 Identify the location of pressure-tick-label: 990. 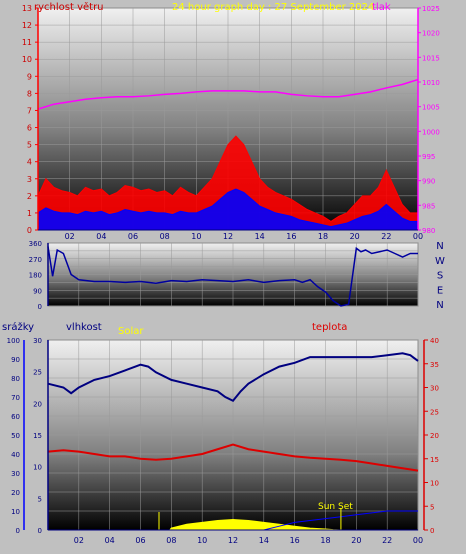
(428, 182).